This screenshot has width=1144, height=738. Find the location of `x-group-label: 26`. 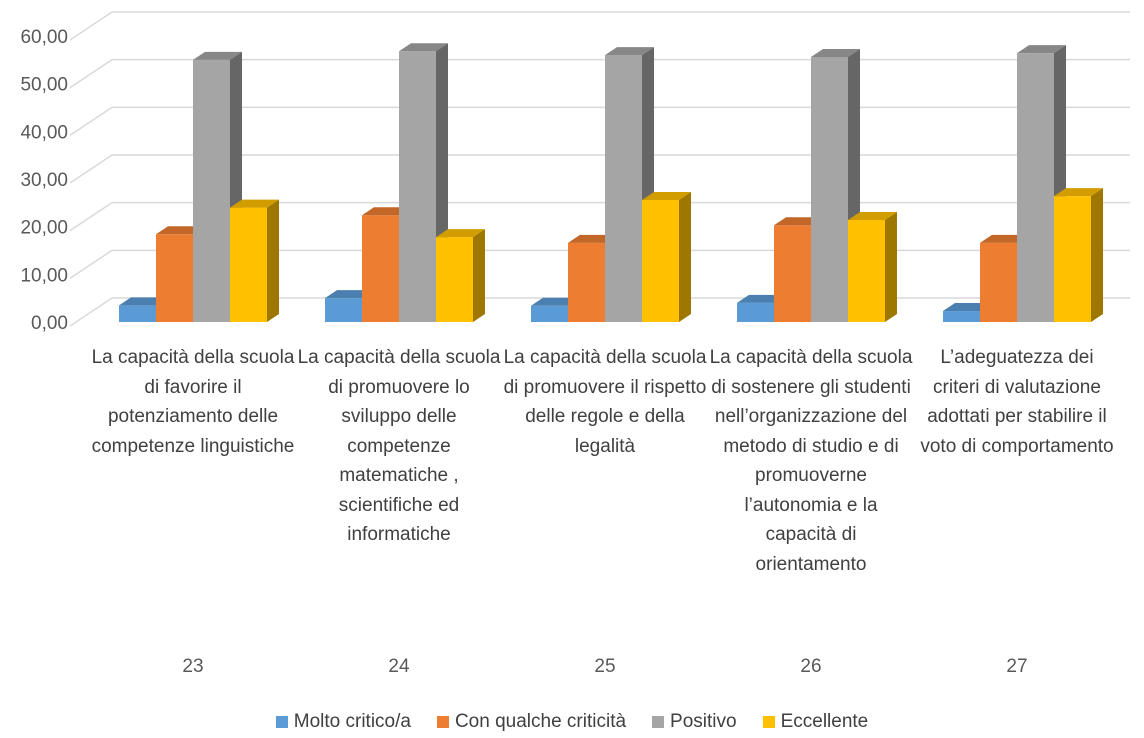

x-group-label: 26 is located at coordinates (811, 666).